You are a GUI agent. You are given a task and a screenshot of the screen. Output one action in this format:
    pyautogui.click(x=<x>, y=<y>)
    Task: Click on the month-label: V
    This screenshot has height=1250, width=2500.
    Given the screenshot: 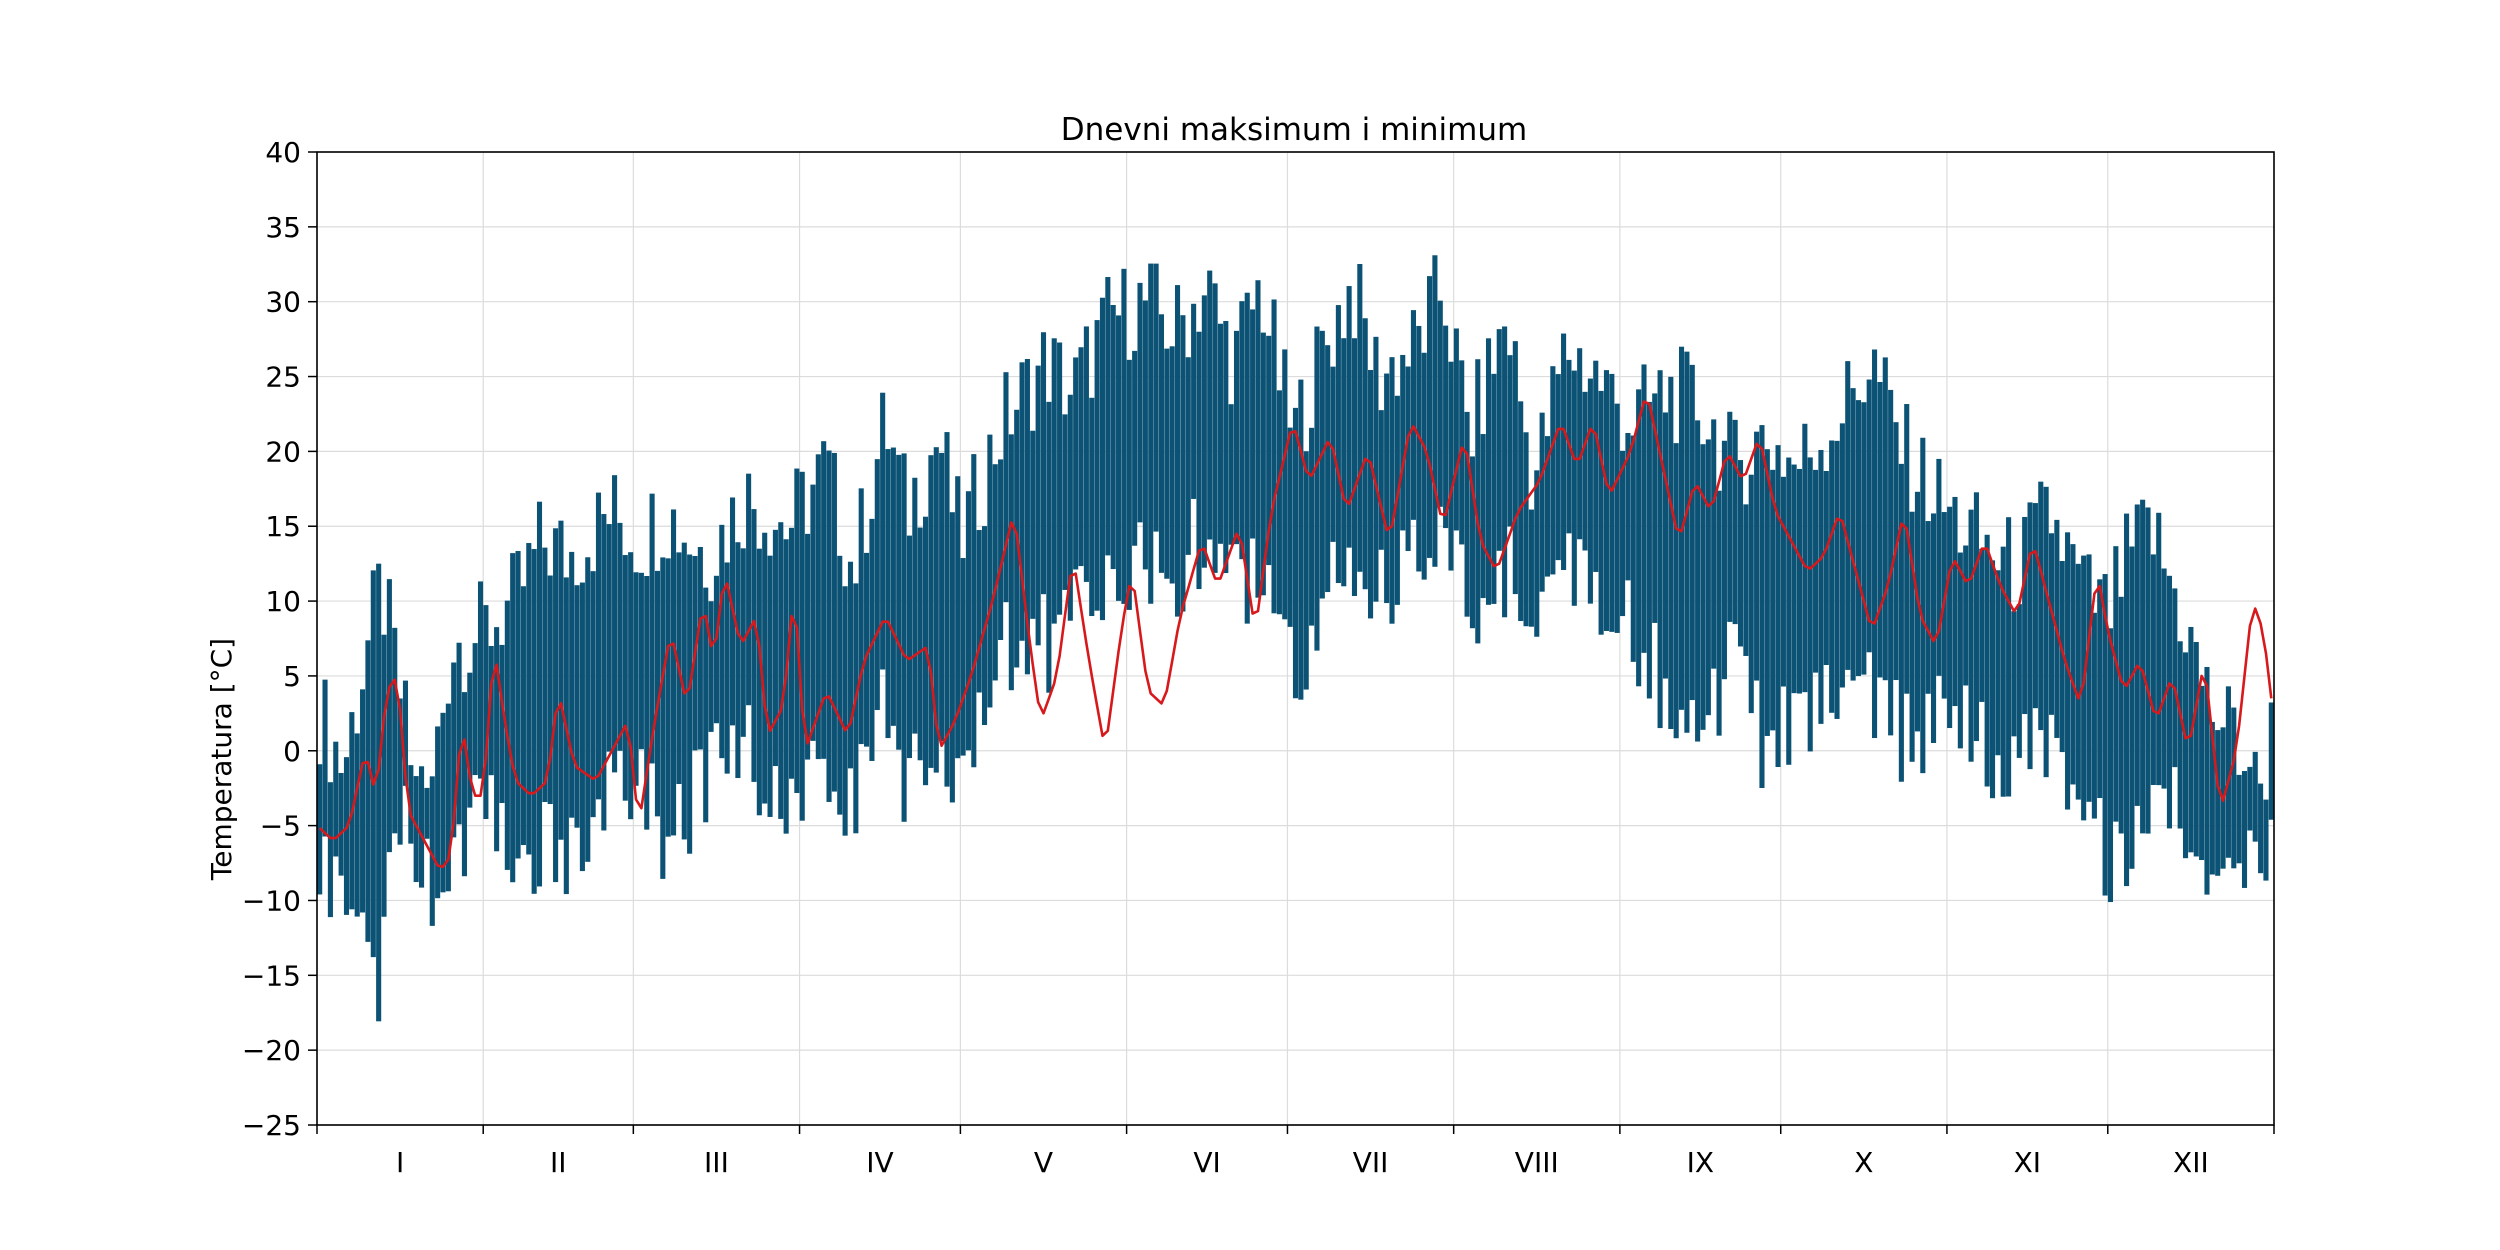 What is the action you would take?
    pyautogui.click(x=1043, y=1162)
    